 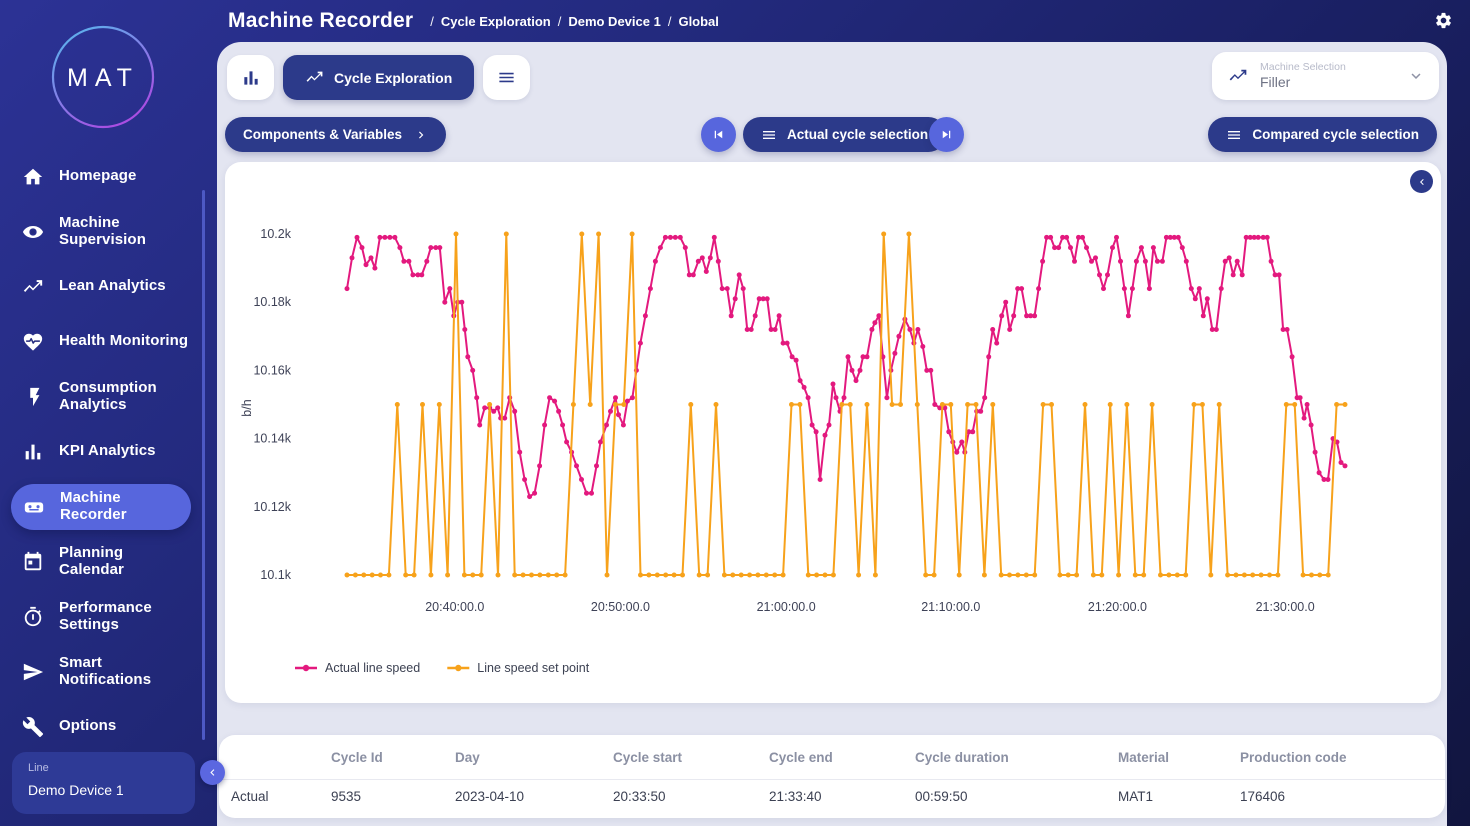 What do you see at coordinates (33, 231) in the screenshot?
I see `eye-icon` at bounding box center [33, 231].